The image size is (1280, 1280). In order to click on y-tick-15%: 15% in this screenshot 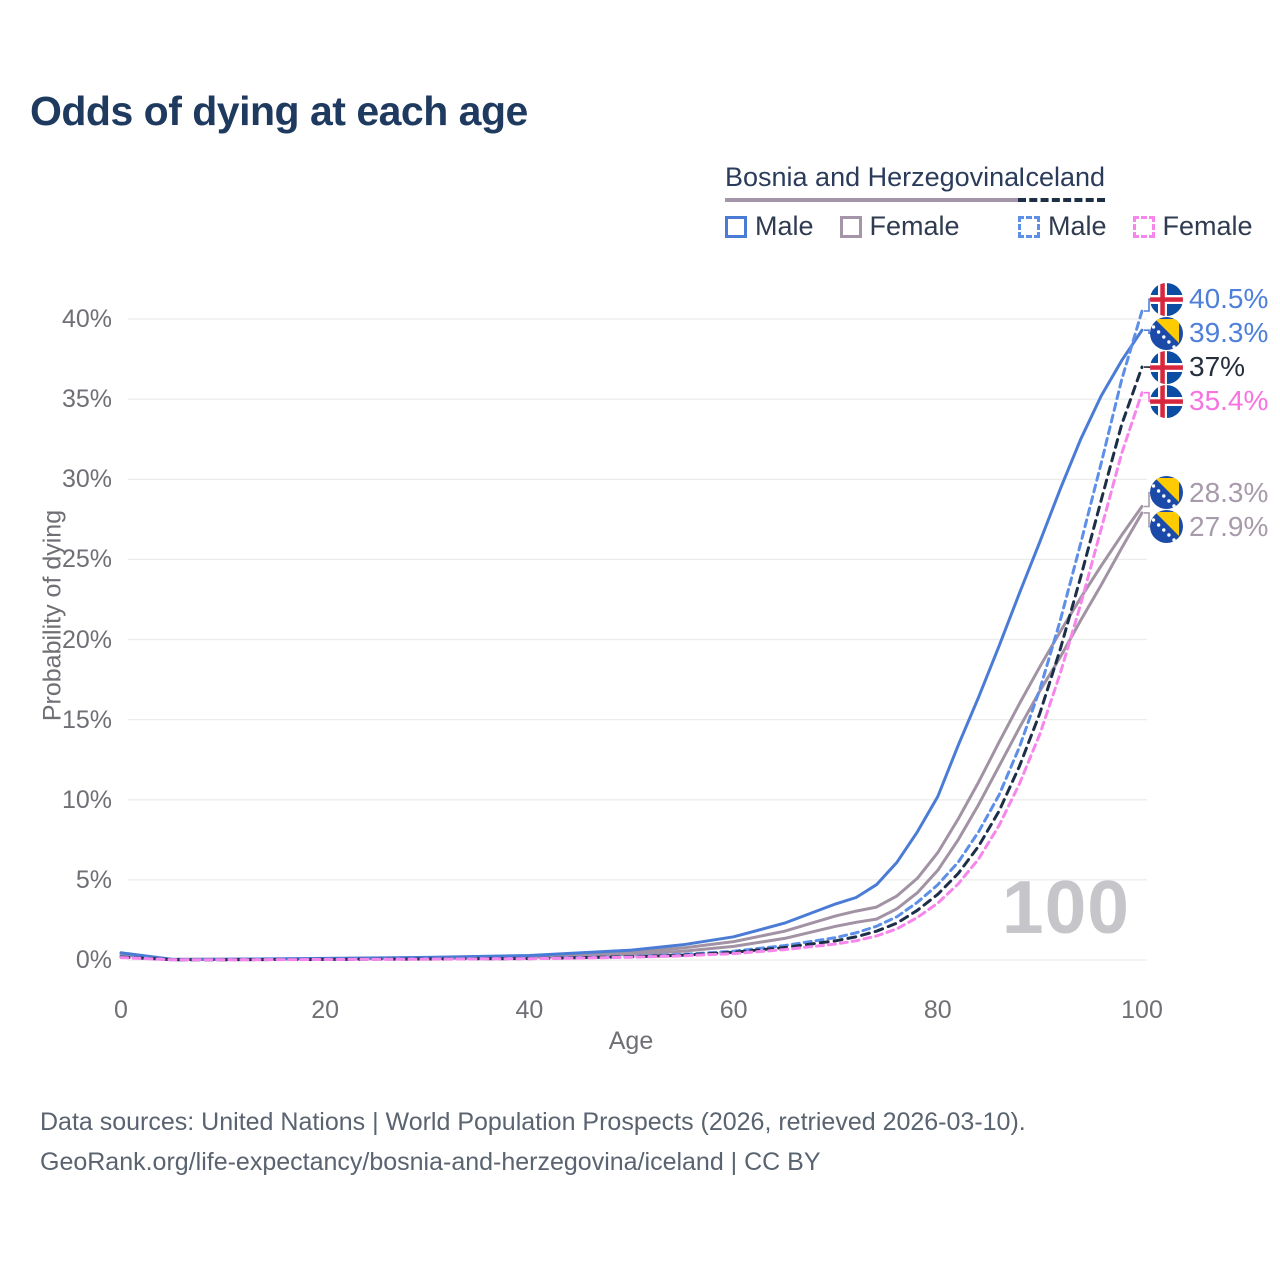, I will do `click(86, 719)`.